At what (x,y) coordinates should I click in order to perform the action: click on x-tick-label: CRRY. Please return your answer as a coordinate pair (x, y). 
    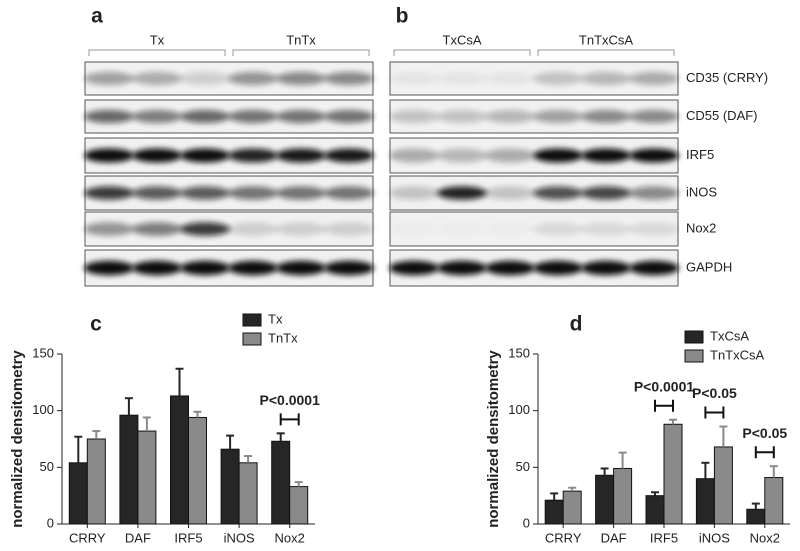
    Looking at the image, I should click on (563, 537).